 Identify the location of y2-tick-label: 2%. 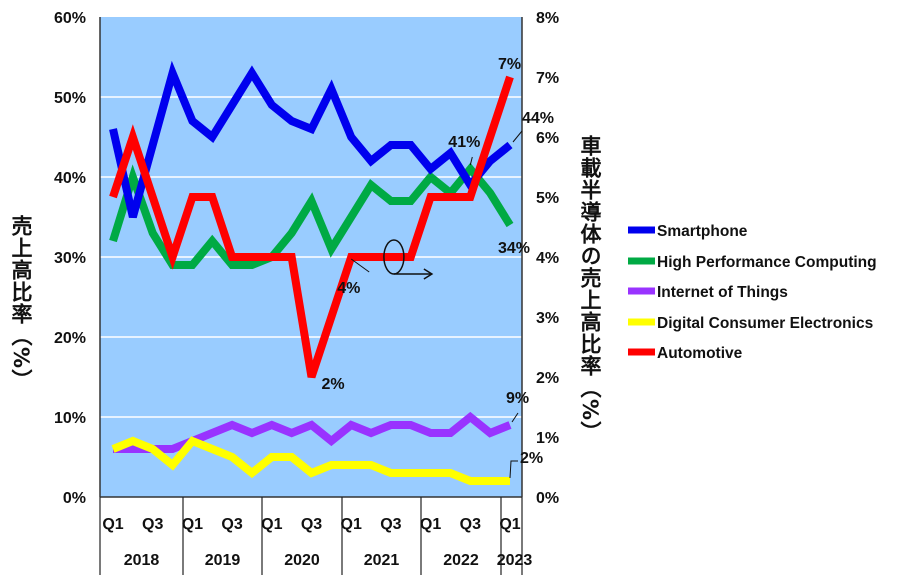
(547, 378).